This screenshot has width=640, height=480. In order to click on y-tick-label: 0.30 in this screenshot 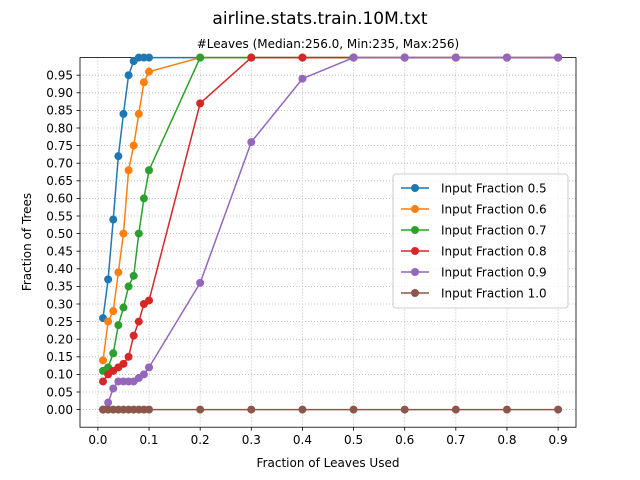, I will do `click(59, 304)`.